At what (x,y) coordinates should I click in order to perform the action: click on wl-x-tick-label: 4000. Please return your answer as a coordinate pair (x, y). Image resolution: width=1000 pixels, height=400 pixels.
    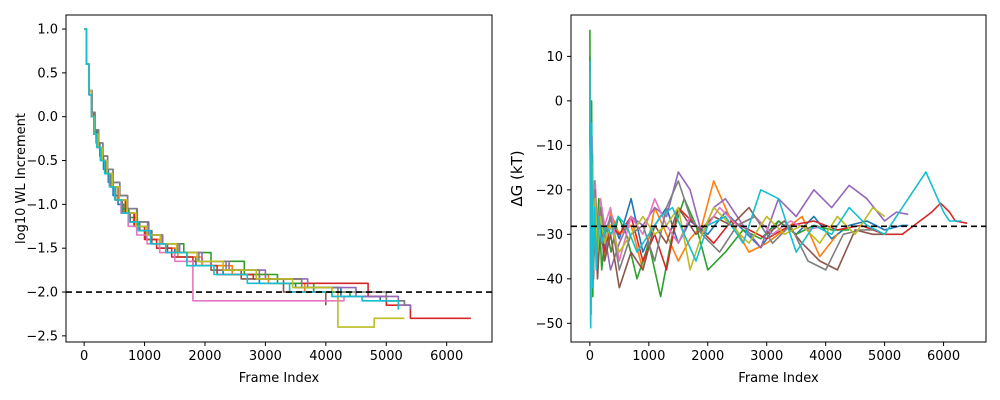
    Looking at the image, I should click on (325, 356).